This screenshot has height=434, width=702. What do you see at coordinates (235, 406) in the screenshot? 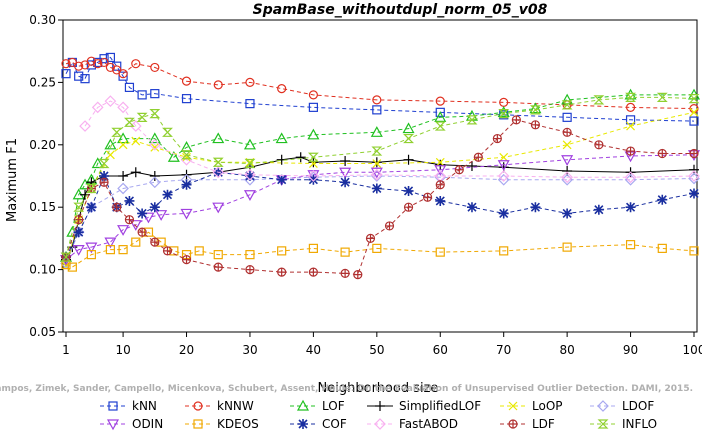
I see `legend-label-knnw: kNNW` at bounding box center [235, 406].